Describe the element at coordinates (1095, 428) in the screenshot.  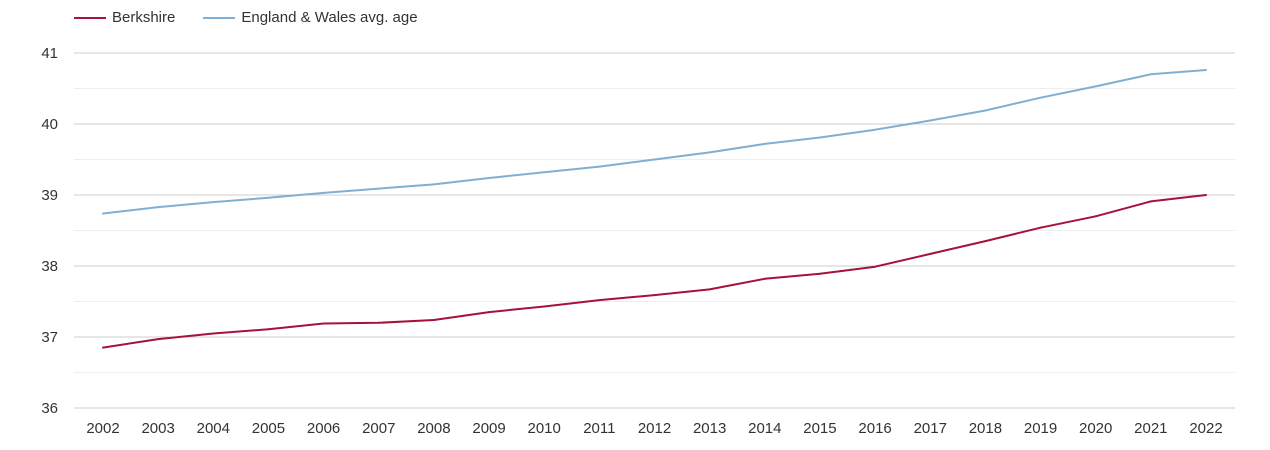
I see `x-tick-label: 2020` at that location.